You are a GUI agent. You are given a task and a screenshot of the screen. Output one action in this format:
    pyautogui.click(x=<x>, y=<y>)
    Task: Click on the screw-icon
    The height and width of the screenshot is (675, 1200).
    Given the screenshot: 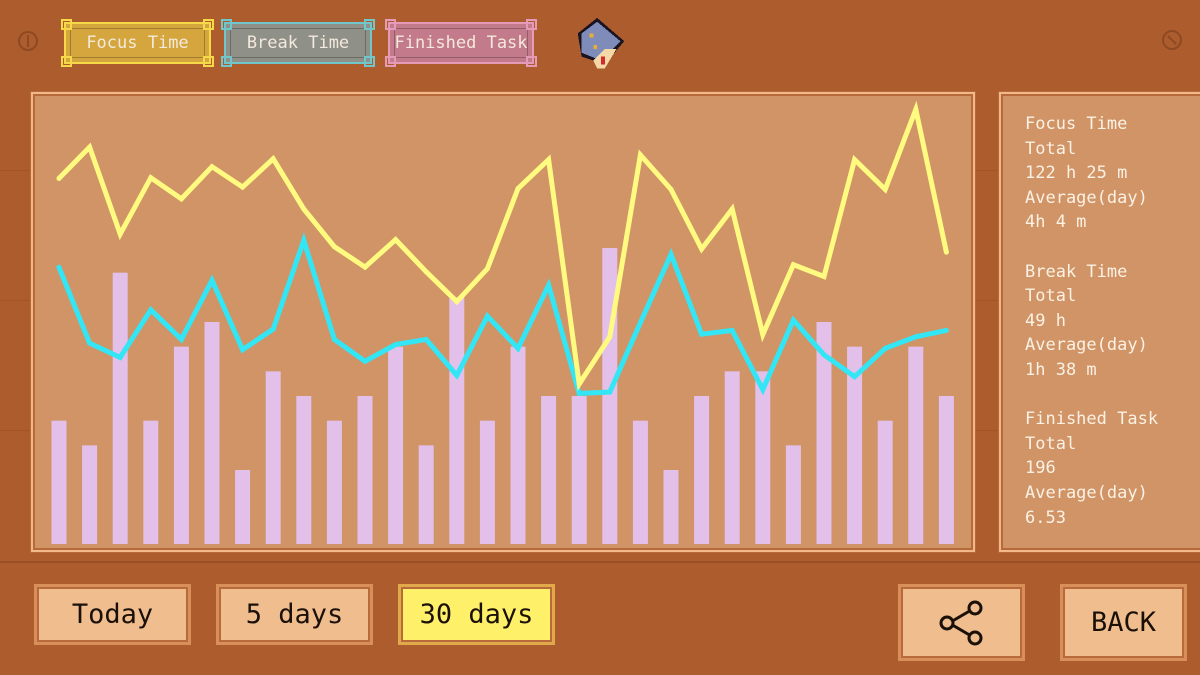 What is the action you would take?
    pyautogui.click(x=28, y=41)
    